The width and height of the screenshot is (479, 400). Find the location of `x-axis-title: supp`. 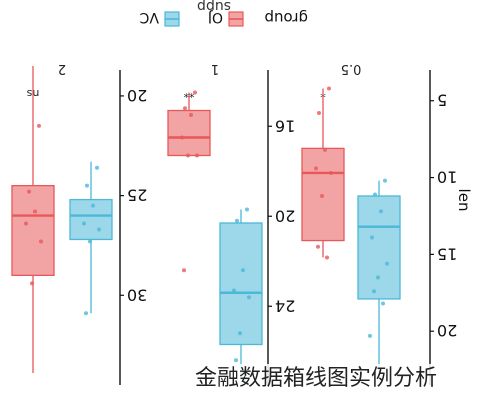

x-axis-title: supp is located at coordinates (214, 7).